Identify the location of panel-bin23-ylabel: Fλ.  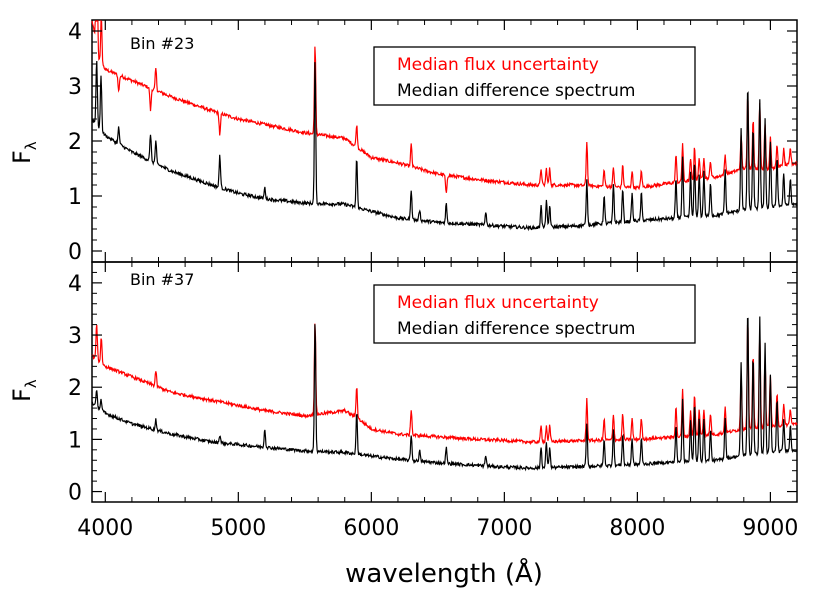
(24, 152).